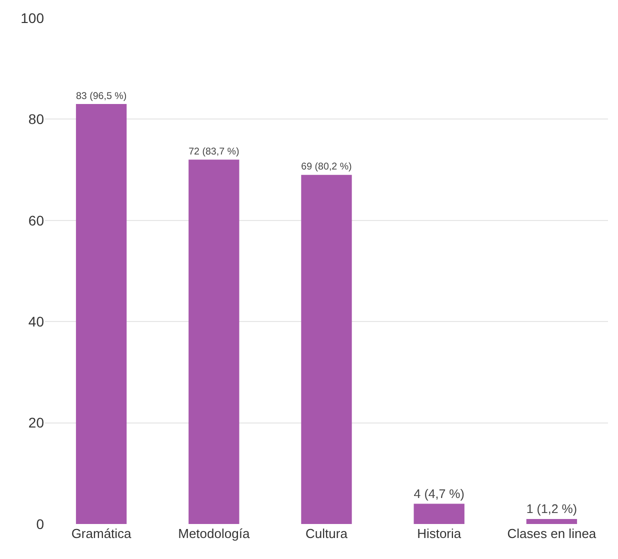 This screenshot has width=618, height=559. I want to click on x-tick-label: Historia, so click(439, 533).